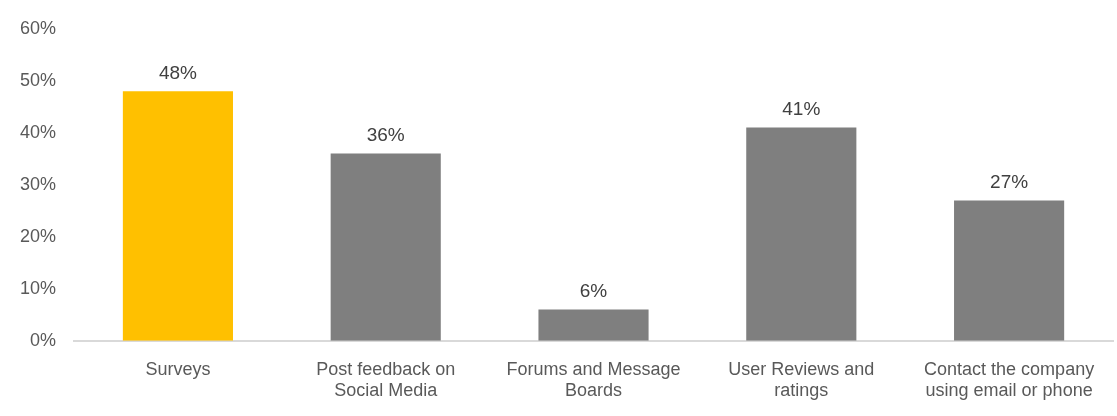 Image resolution: width=1117 pixels, height=416 pixels. What do you see at coordinates (38, 287) in the screenshot?
I see `y-tick-label: 10%` at bounding box center [38, 287].